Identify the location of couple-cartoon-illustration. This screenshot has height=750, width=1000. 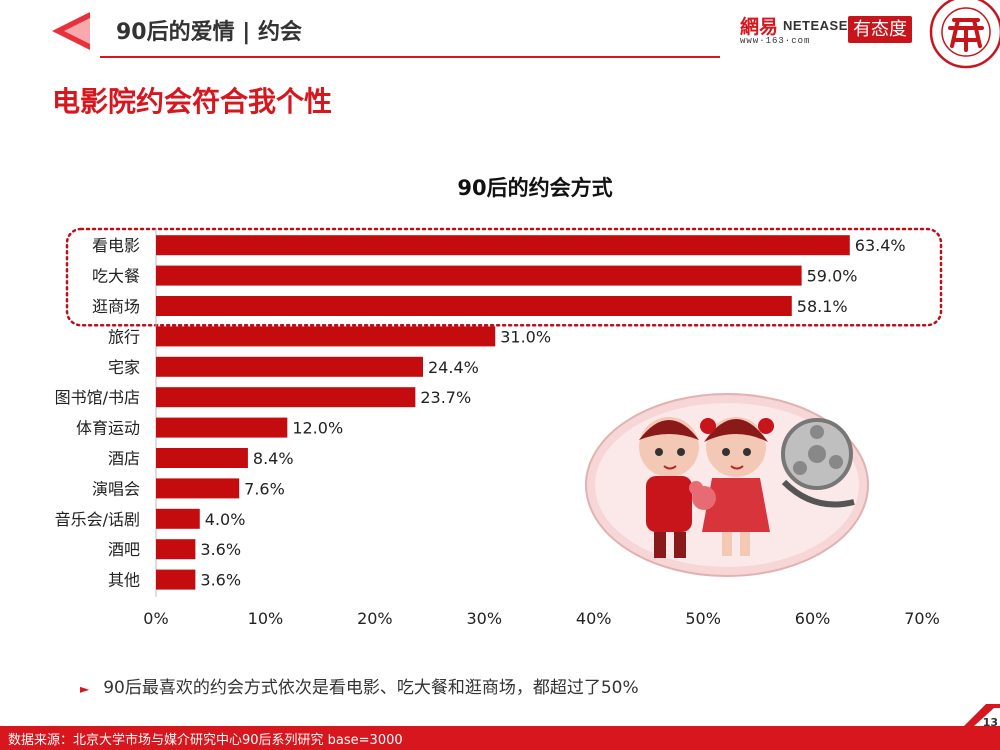
(727, 485).